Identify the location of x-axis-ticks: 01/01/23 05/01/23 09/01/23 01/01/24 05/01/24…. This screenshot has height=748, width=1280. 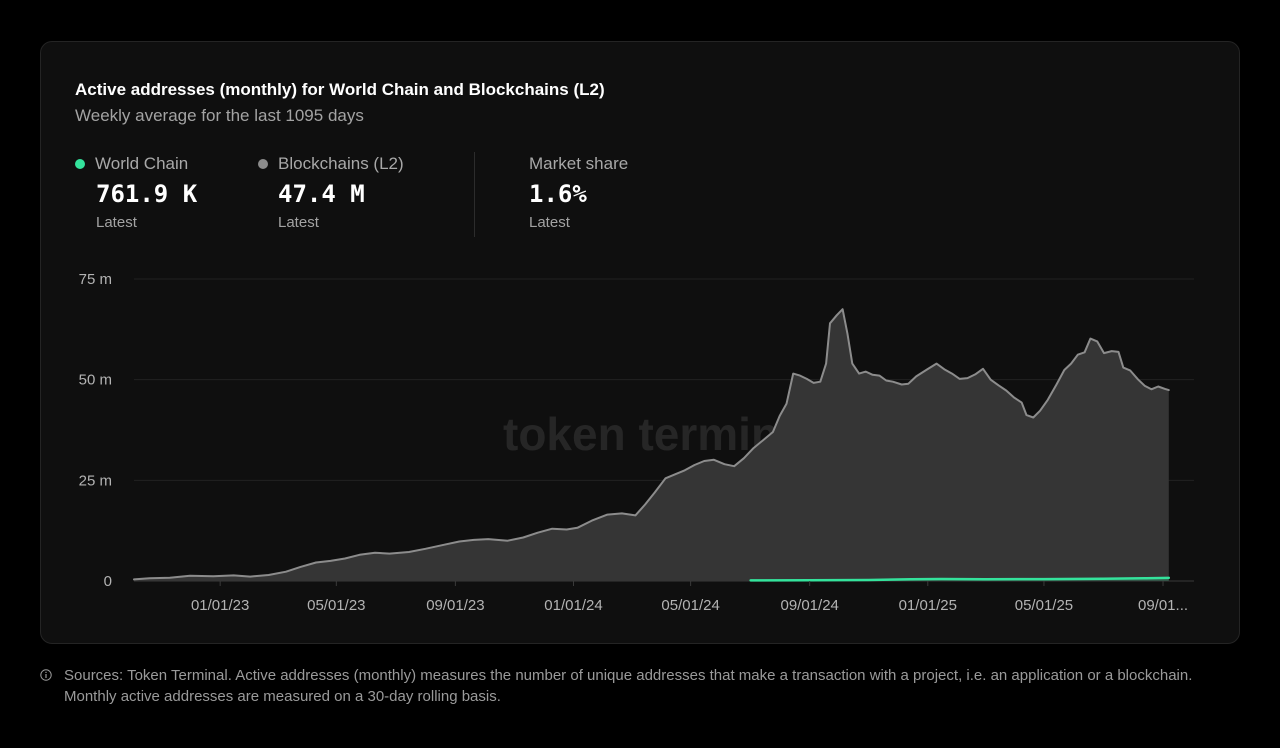
(689, 597).